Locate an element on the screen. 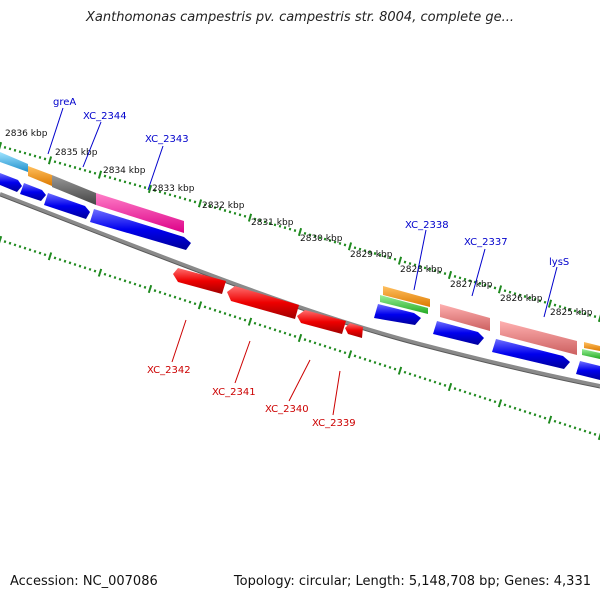 The width and height of the screenshot is (600, 600). gene-label: lysS is located at coordinates (559, 262).